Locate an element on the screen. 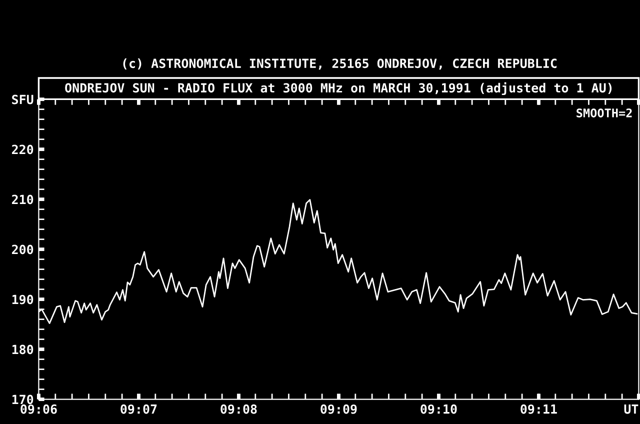 The image size is (640, 424). y-tick-label: 220 is located at coordinates (23, 149).